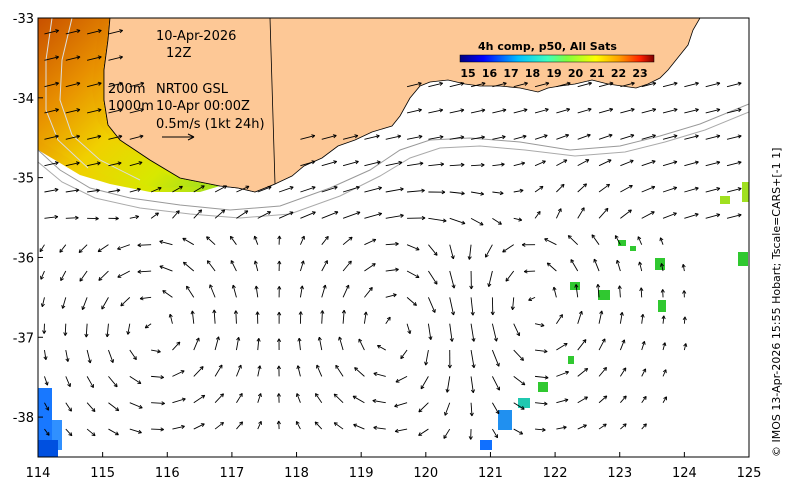 The image size is (791, 492). I want to click on annotation-isobath-200: 200m, so click(126, 89).